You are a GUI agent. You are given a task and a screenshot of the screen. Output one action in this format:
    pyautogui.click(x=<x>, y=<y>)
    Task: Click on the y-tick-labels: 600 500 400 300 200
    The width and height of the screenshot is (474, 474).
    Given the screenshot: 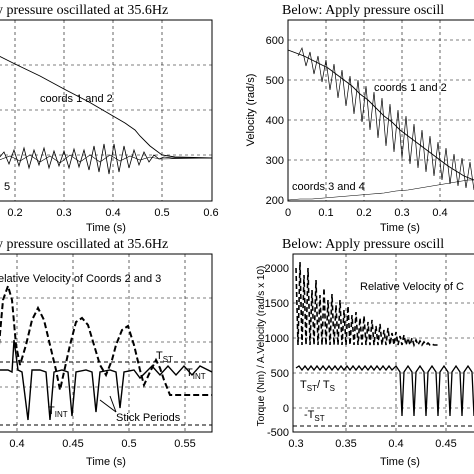 What is the action you would take?
    pyautogui.click(x=275, y=121)
    